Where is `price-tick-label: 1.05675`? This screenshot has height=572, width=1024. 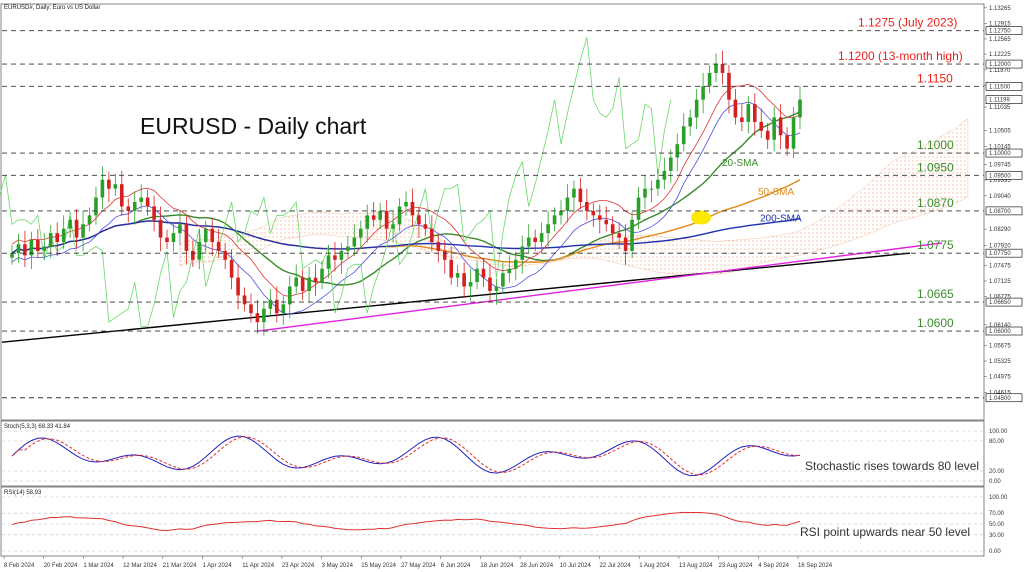 price-tick-label: 1.05675 is located at coordinates (1000, 346).